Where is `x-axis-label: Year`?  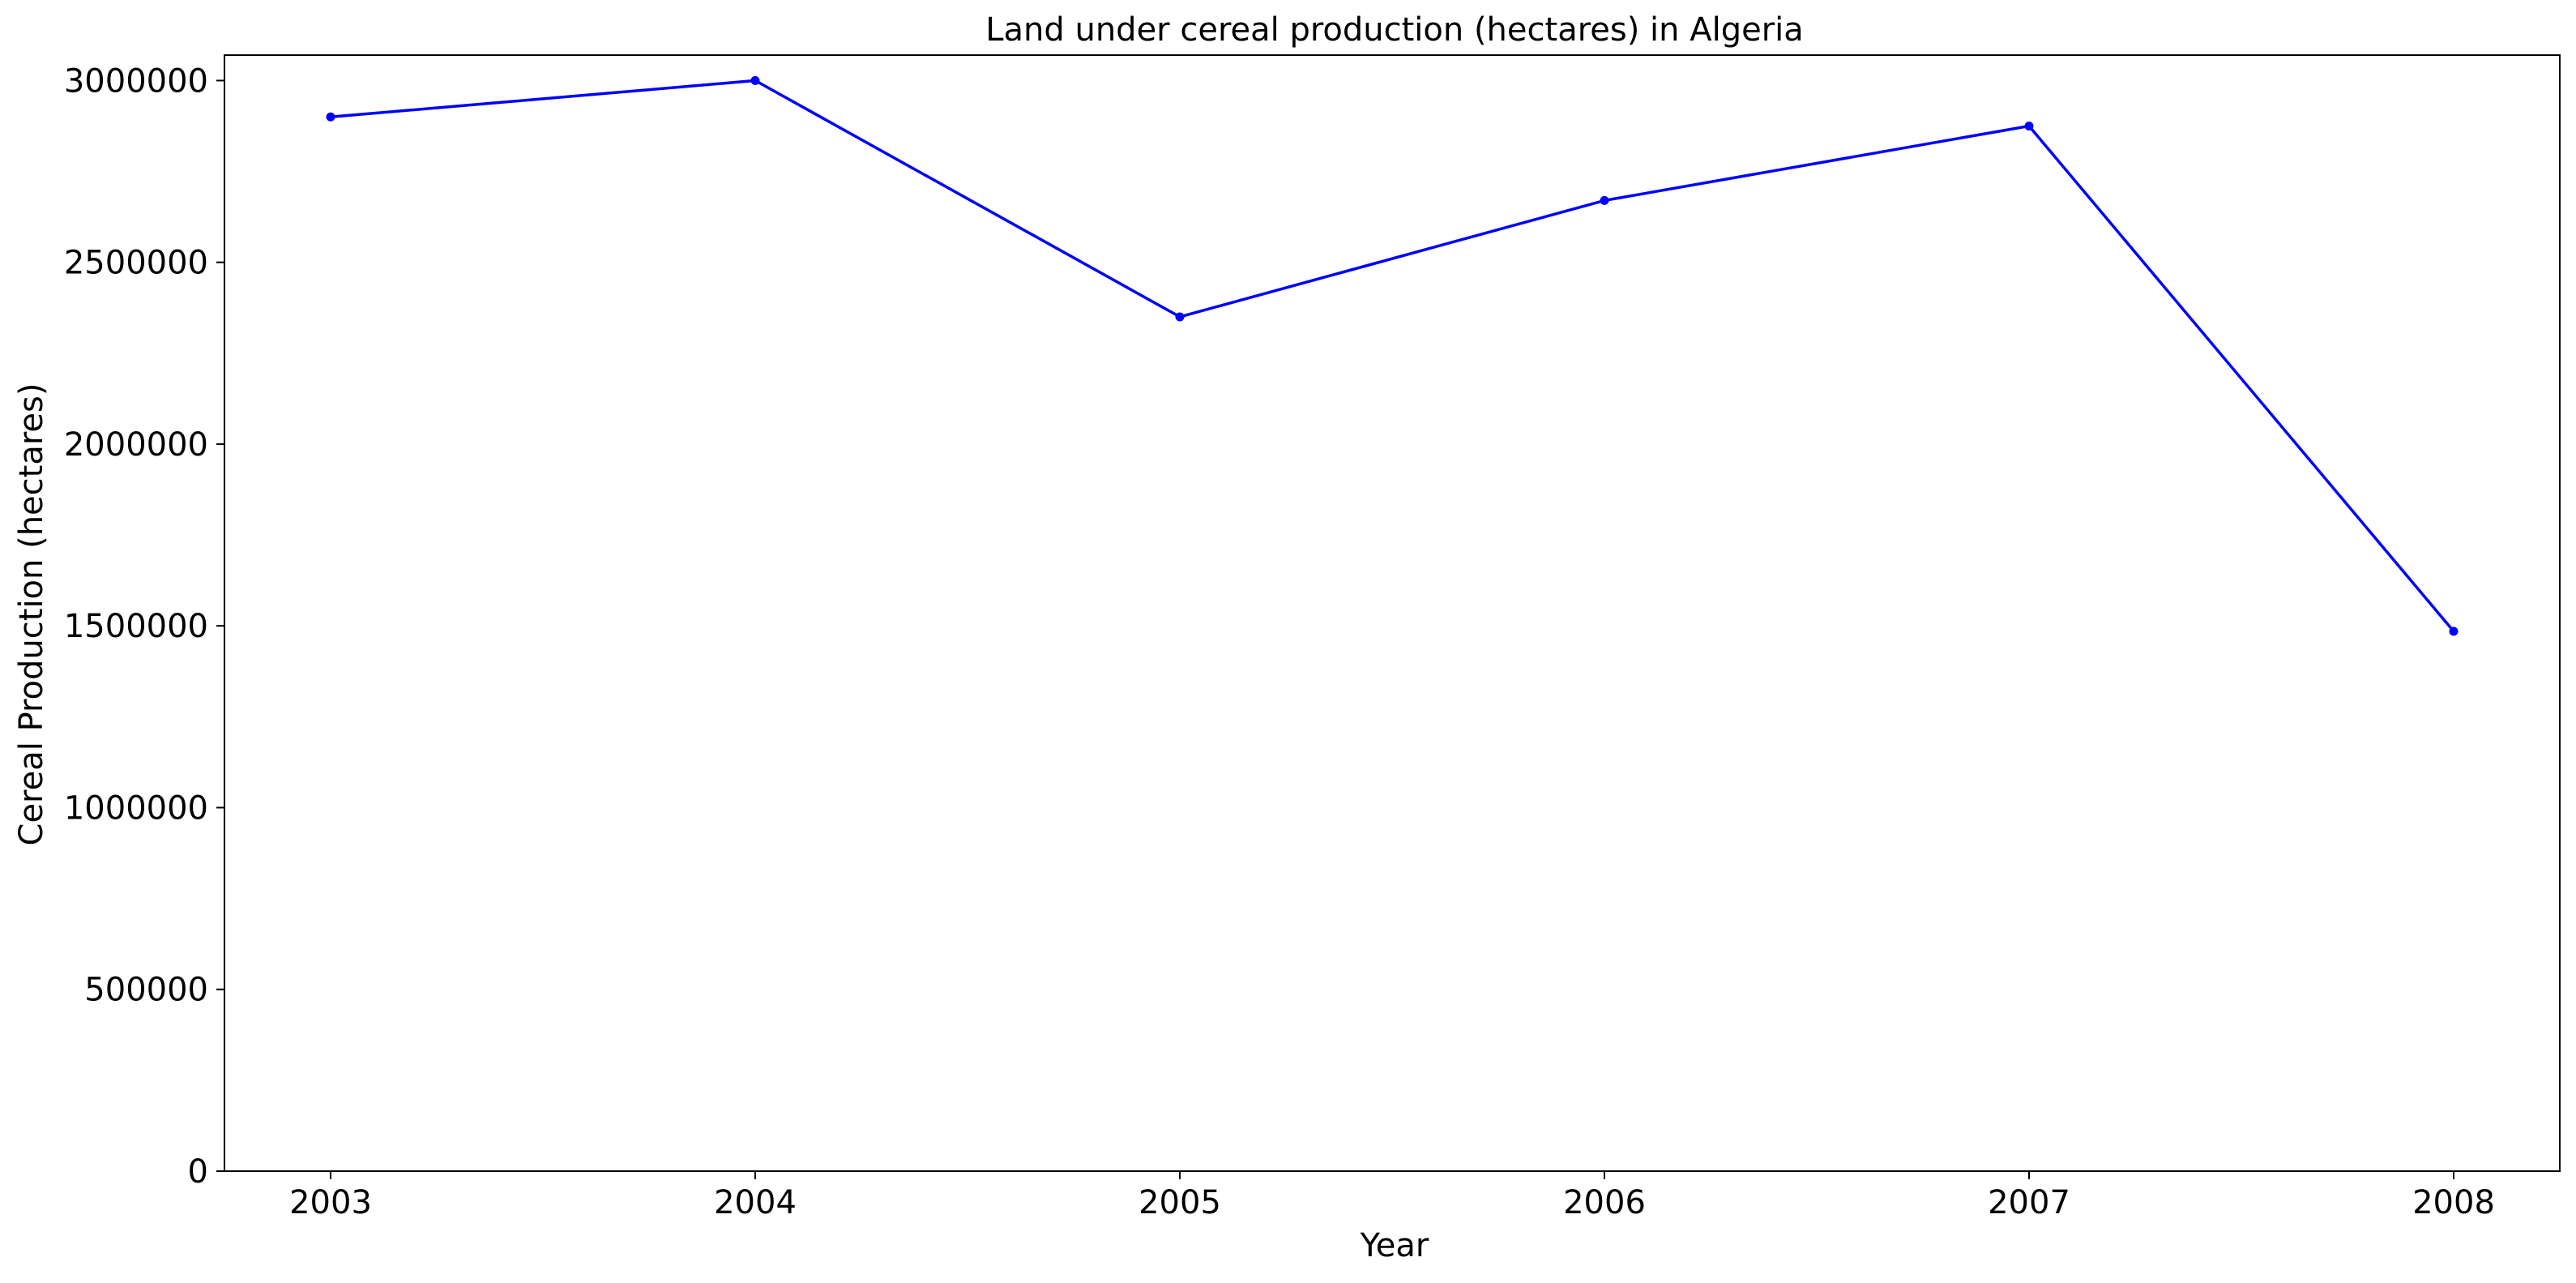
x-axis-label: Year is located at coordinates (1394, 1245).